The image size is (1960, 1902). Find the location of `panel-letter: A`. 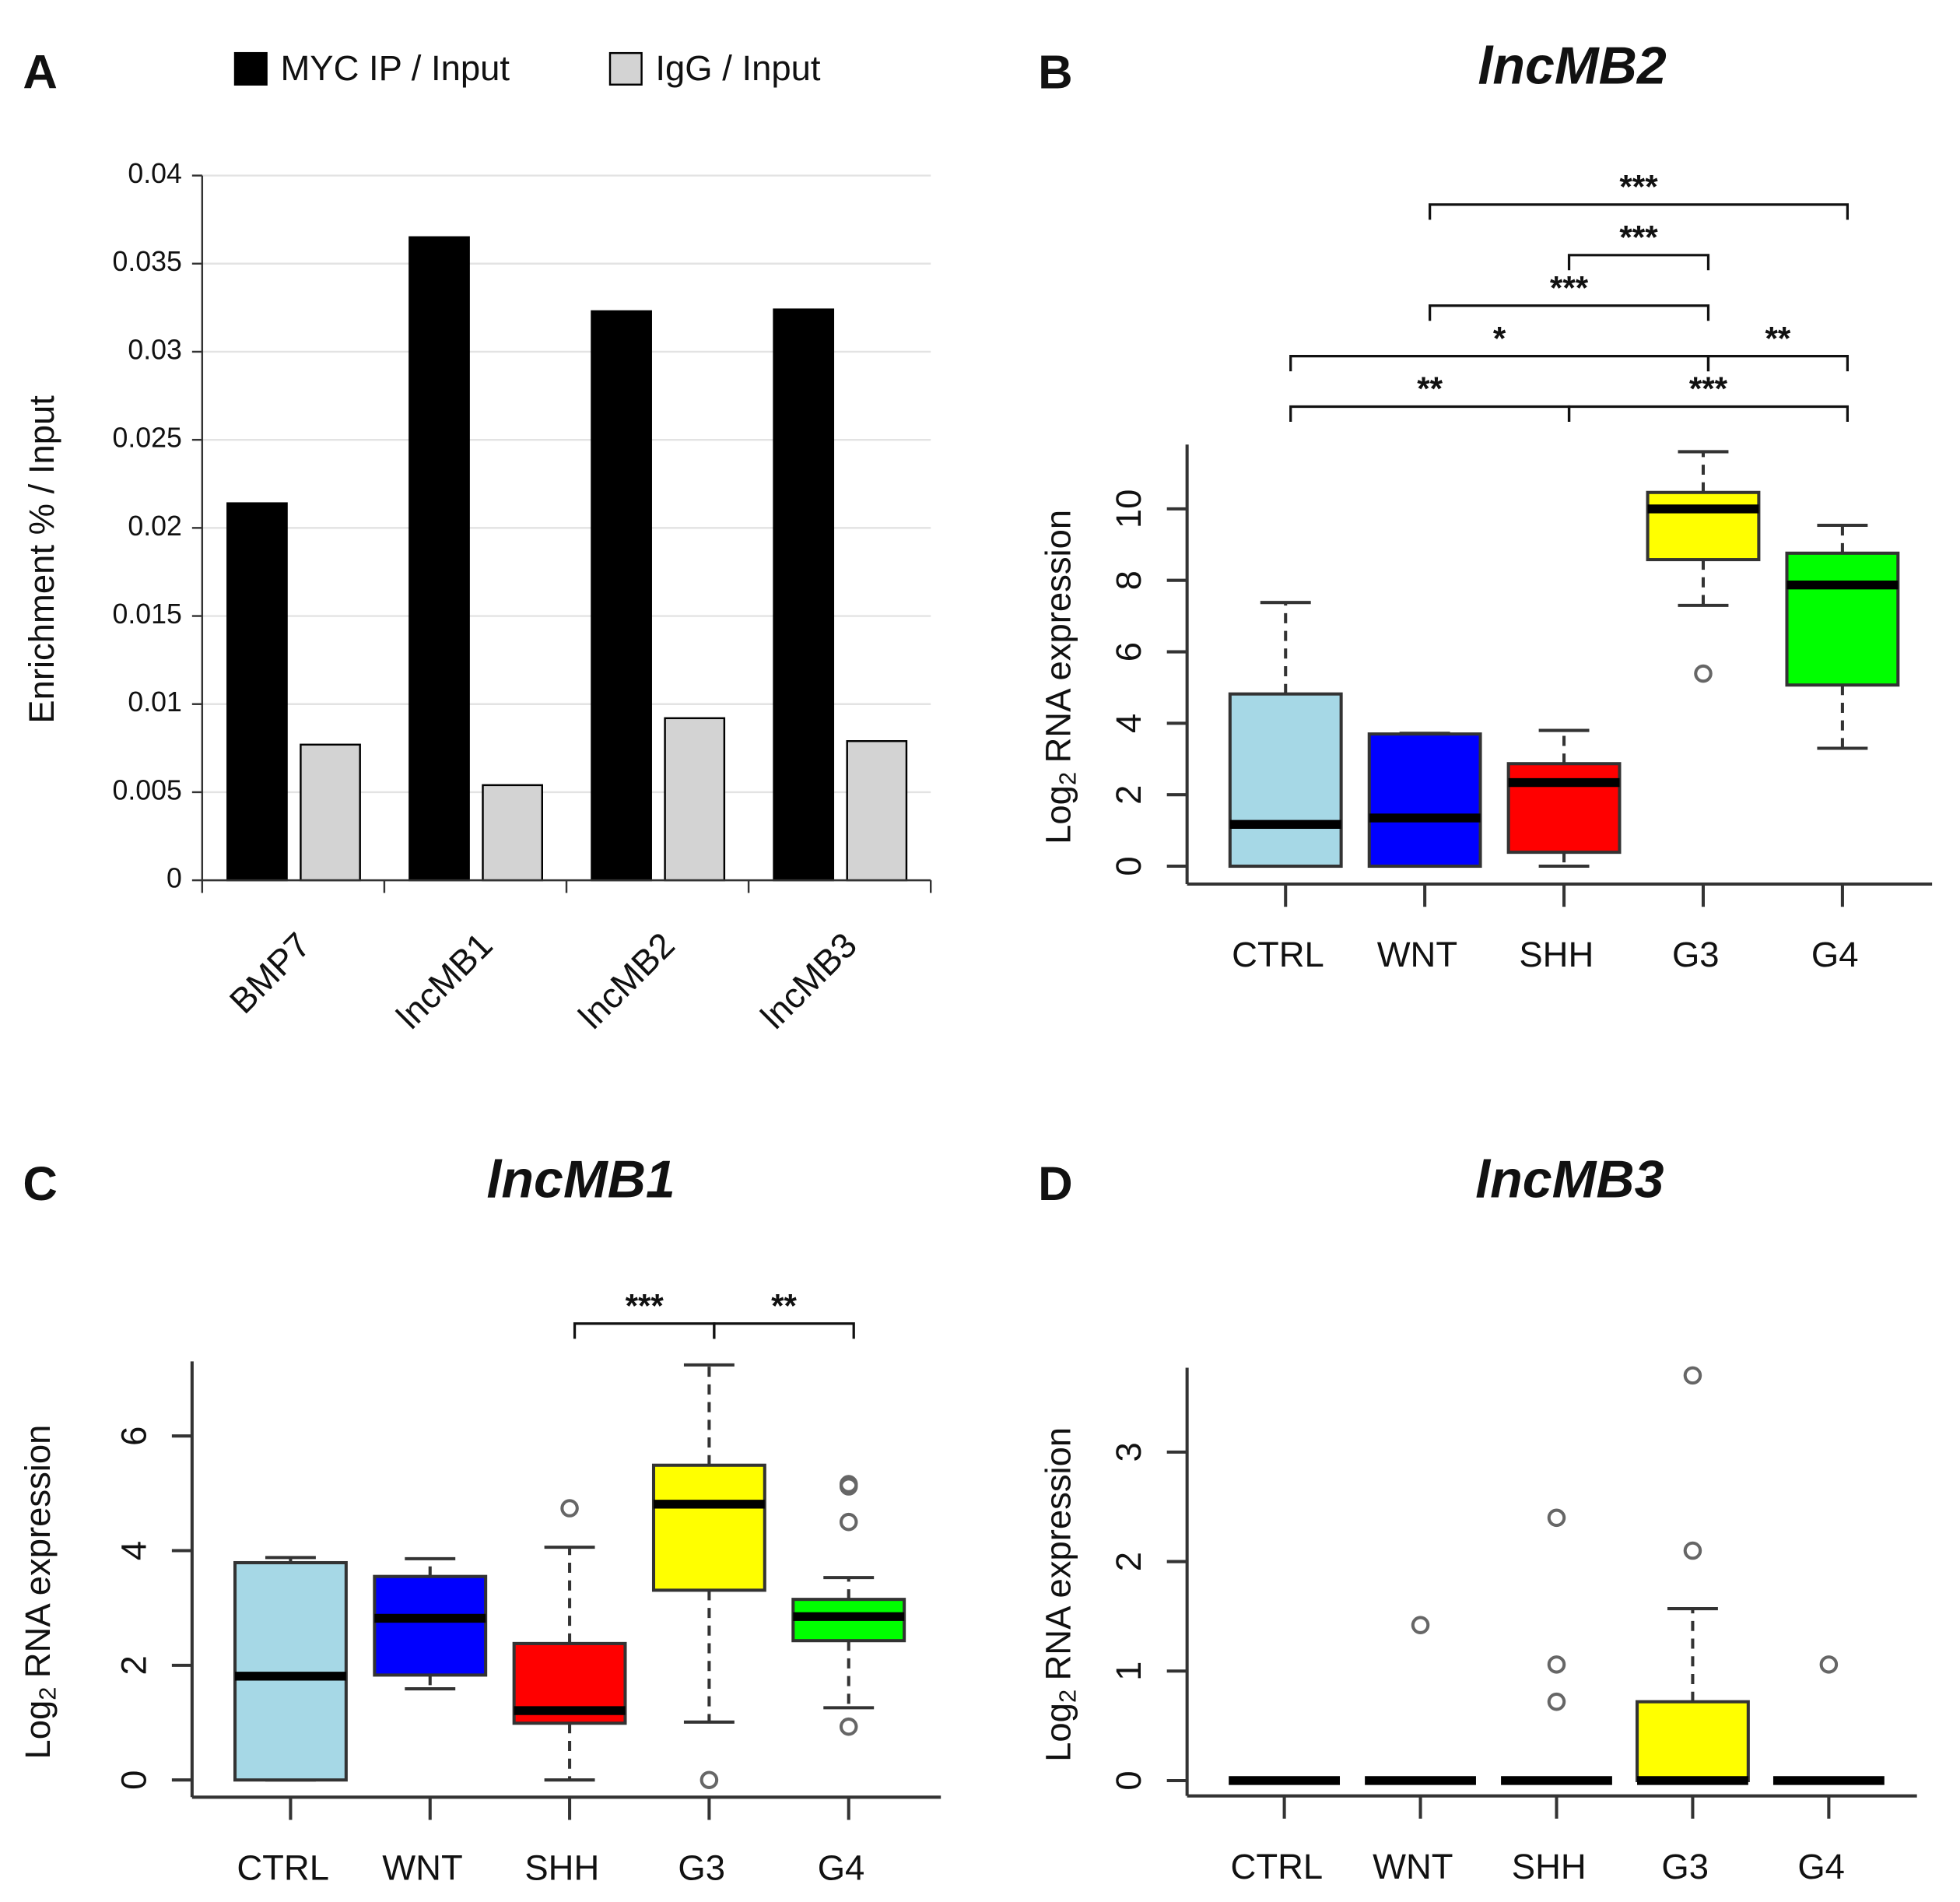

panel-letter: A is located at coordinates (40, 73).